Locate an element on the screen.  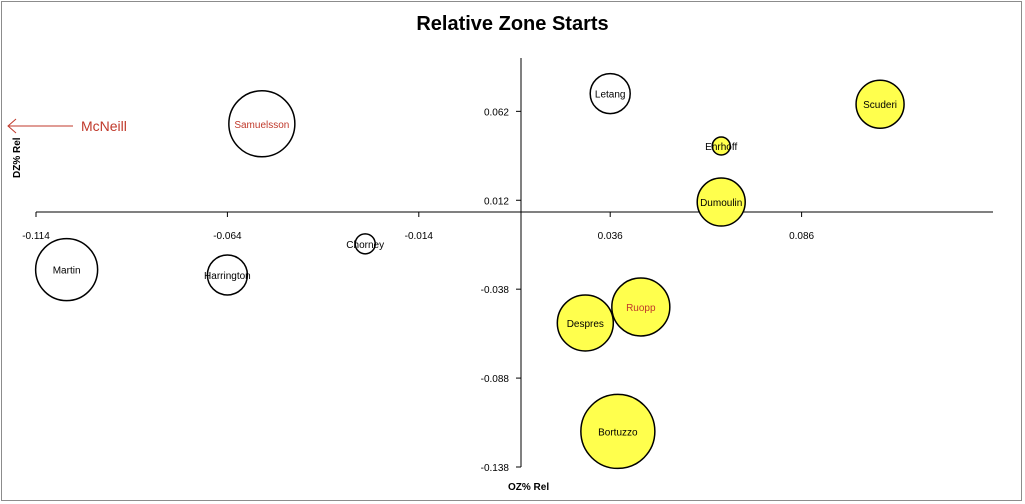
bubble-label: Harrington is located at coordinates (227, 276).